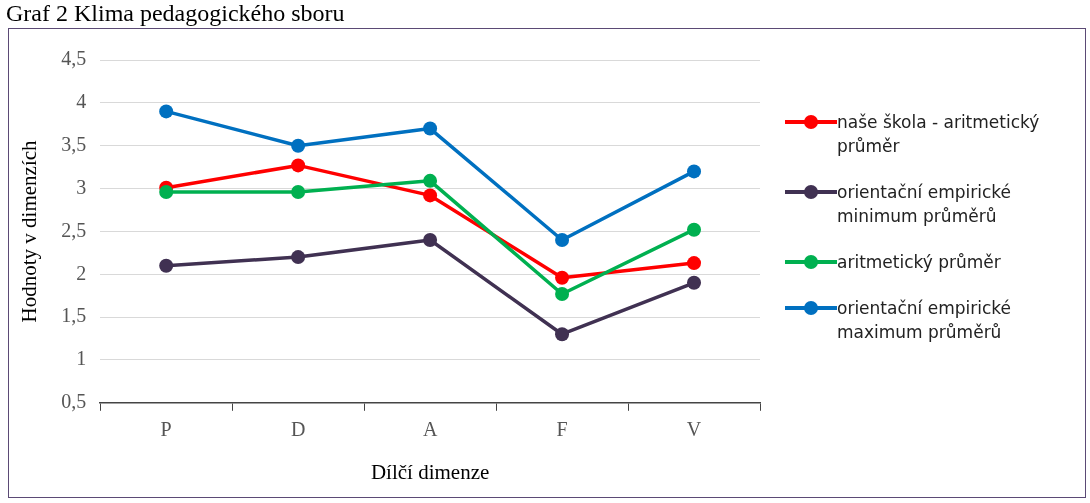 This screenshot has width=1090, height=503. Describe the element at coordinates (81, 358) in the screenshot. I see `y-tick-label: 1` at that location.